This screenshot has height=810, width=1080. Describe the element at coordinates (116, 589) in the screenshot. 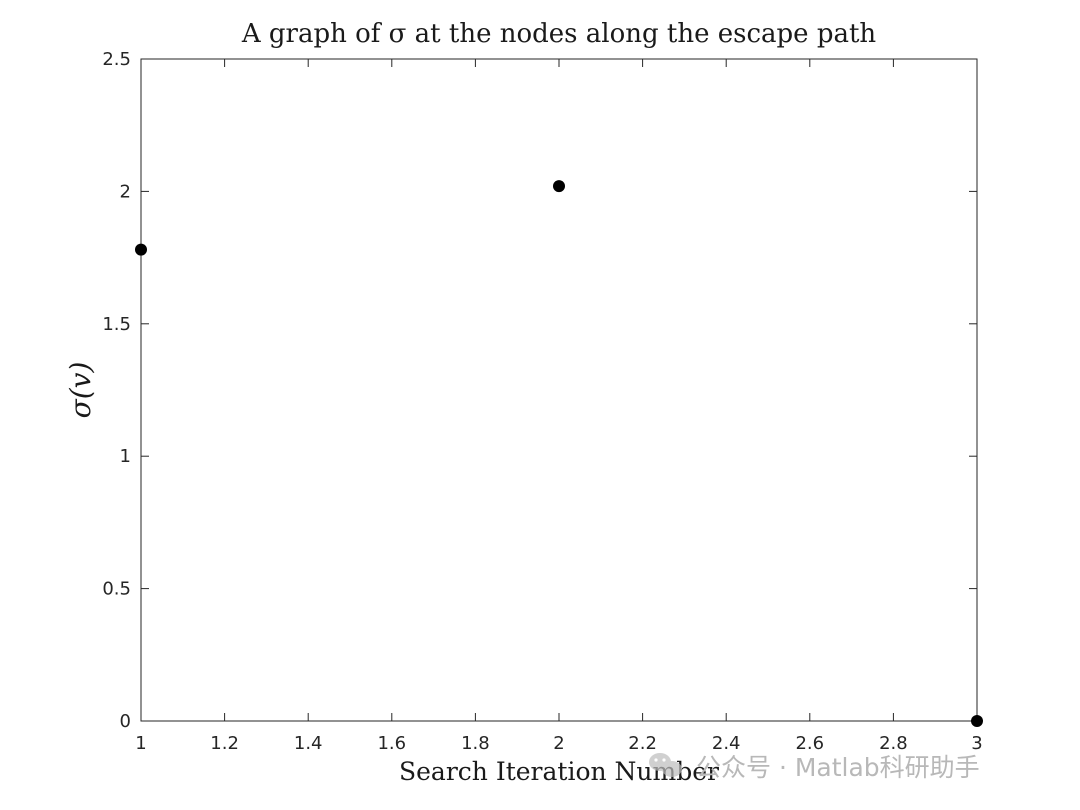

I see `y-tick-label: 0.5` at that location.